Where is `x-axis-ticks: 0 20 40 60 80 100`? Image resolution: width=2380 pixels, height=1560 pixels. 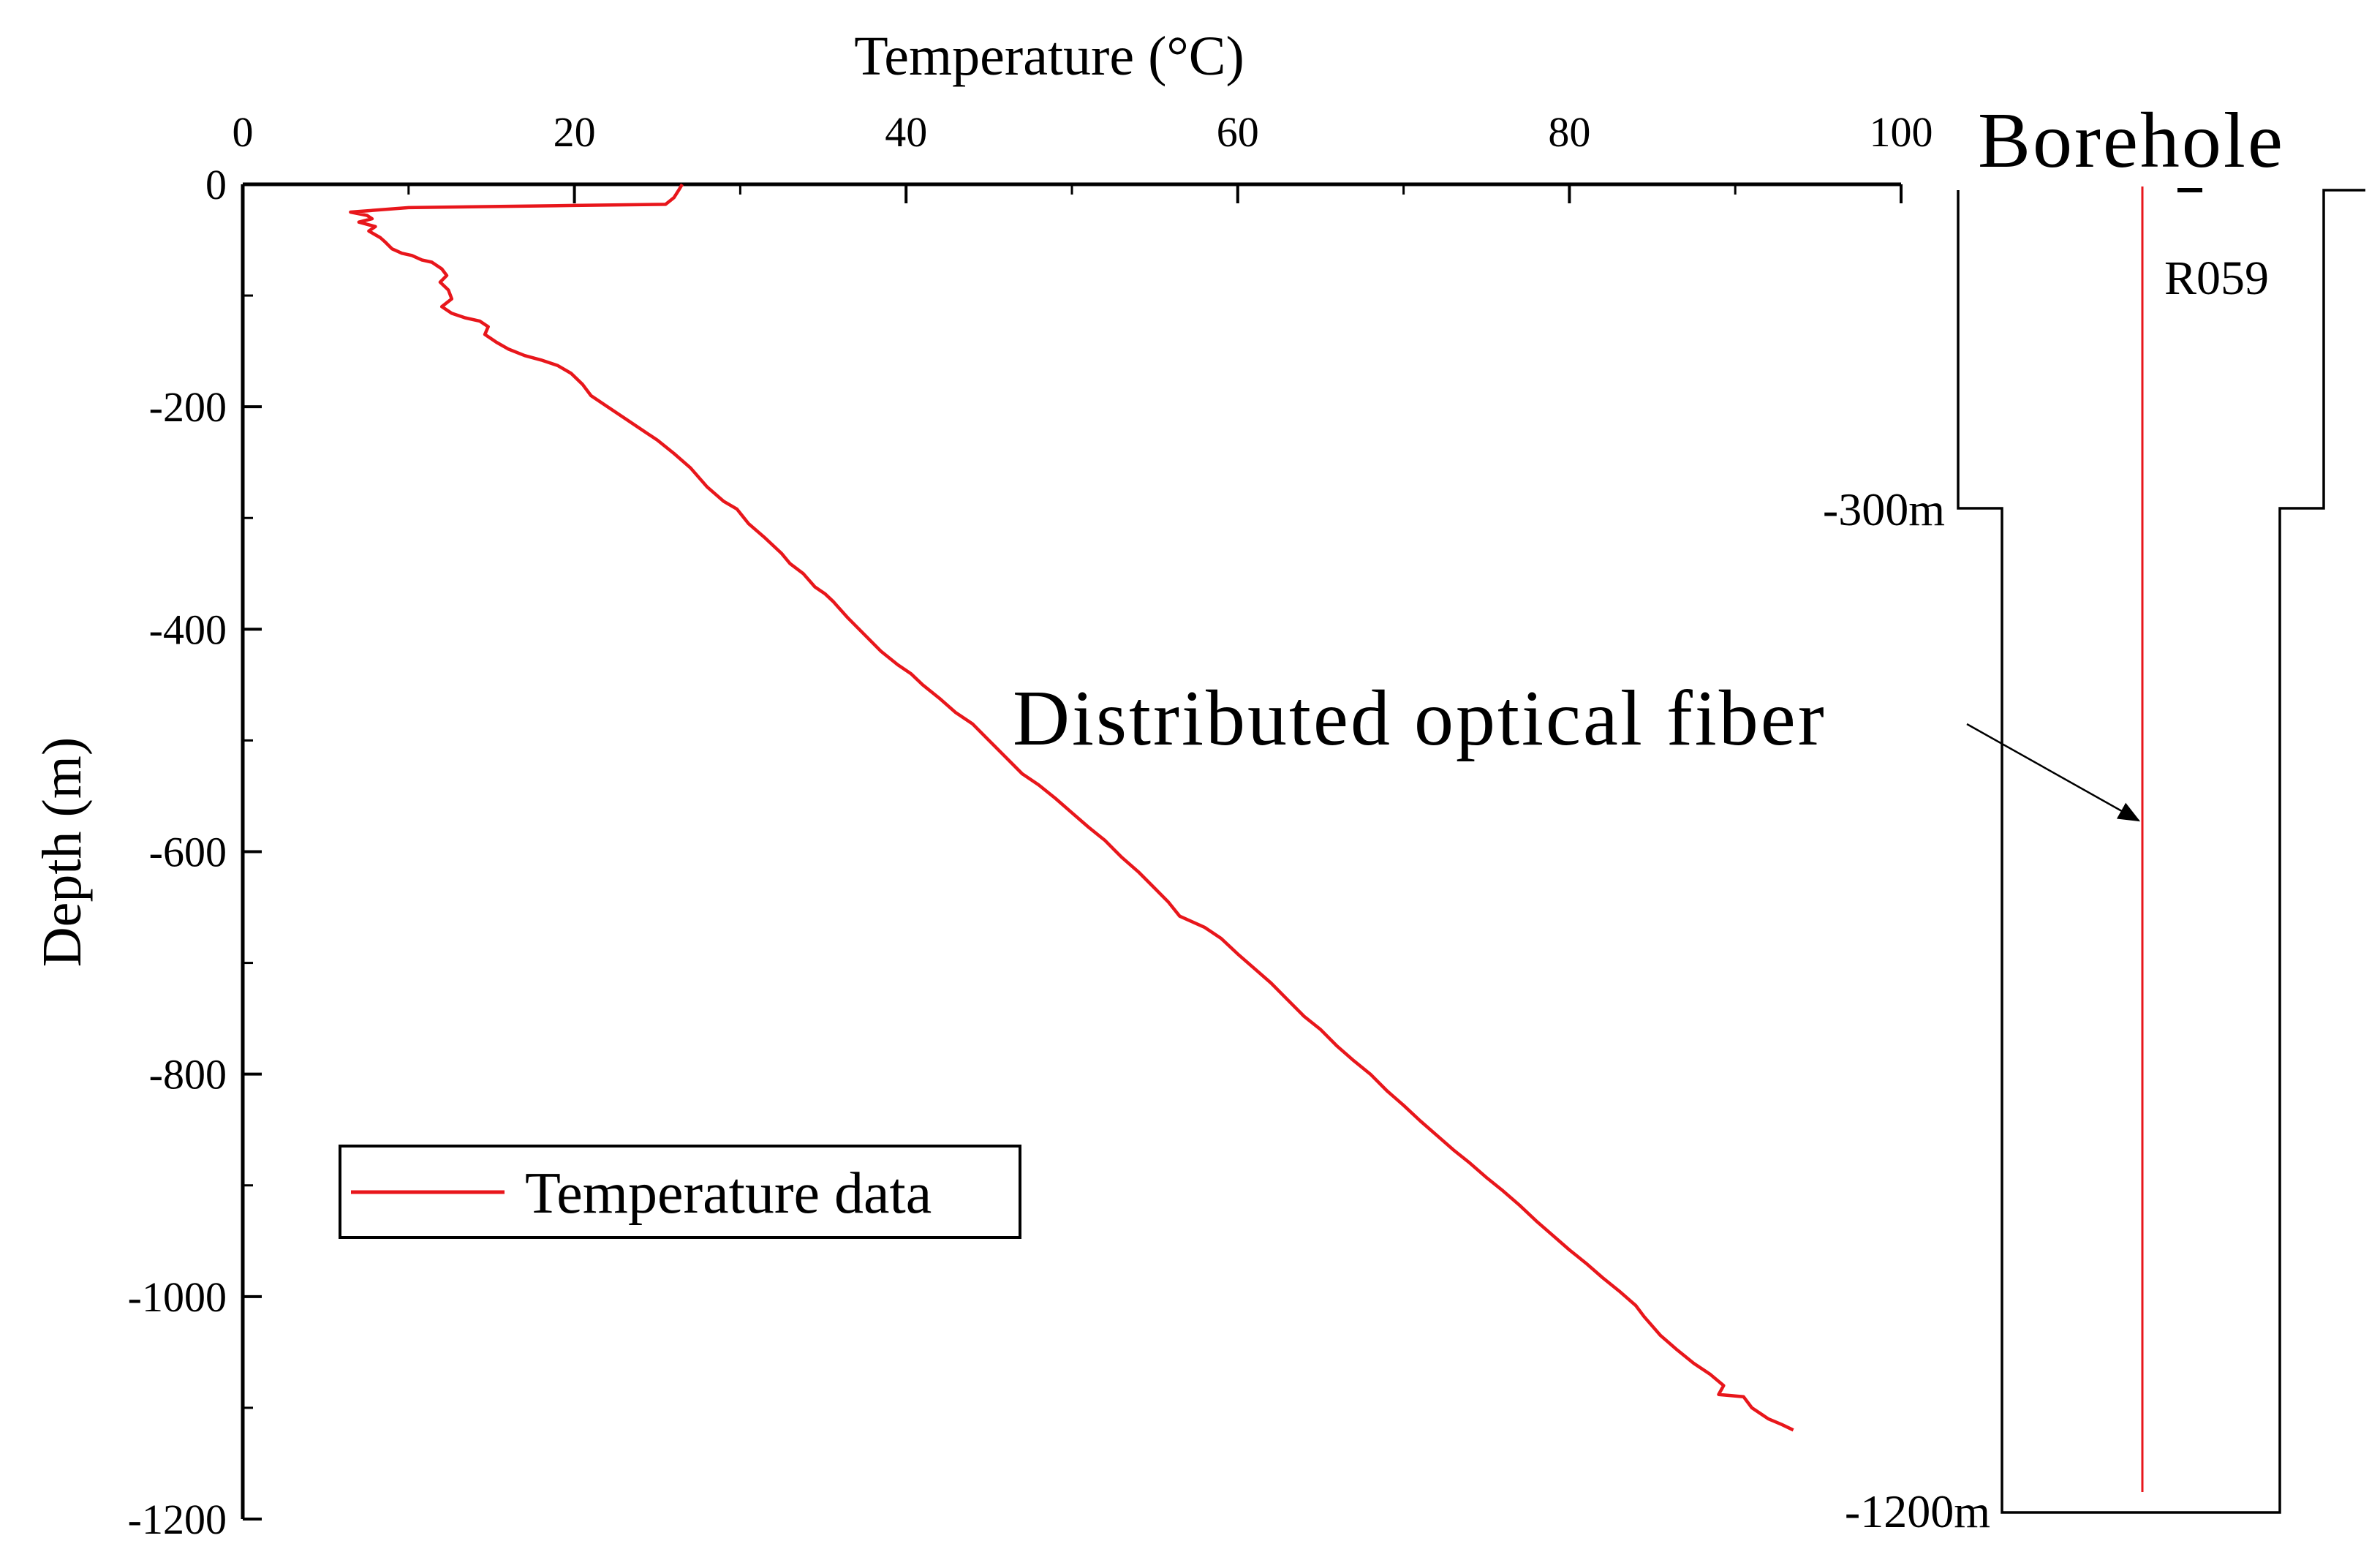
x-axis-ticks: 0 20 40 60 80 100 is located at coordinates (1083, 155).